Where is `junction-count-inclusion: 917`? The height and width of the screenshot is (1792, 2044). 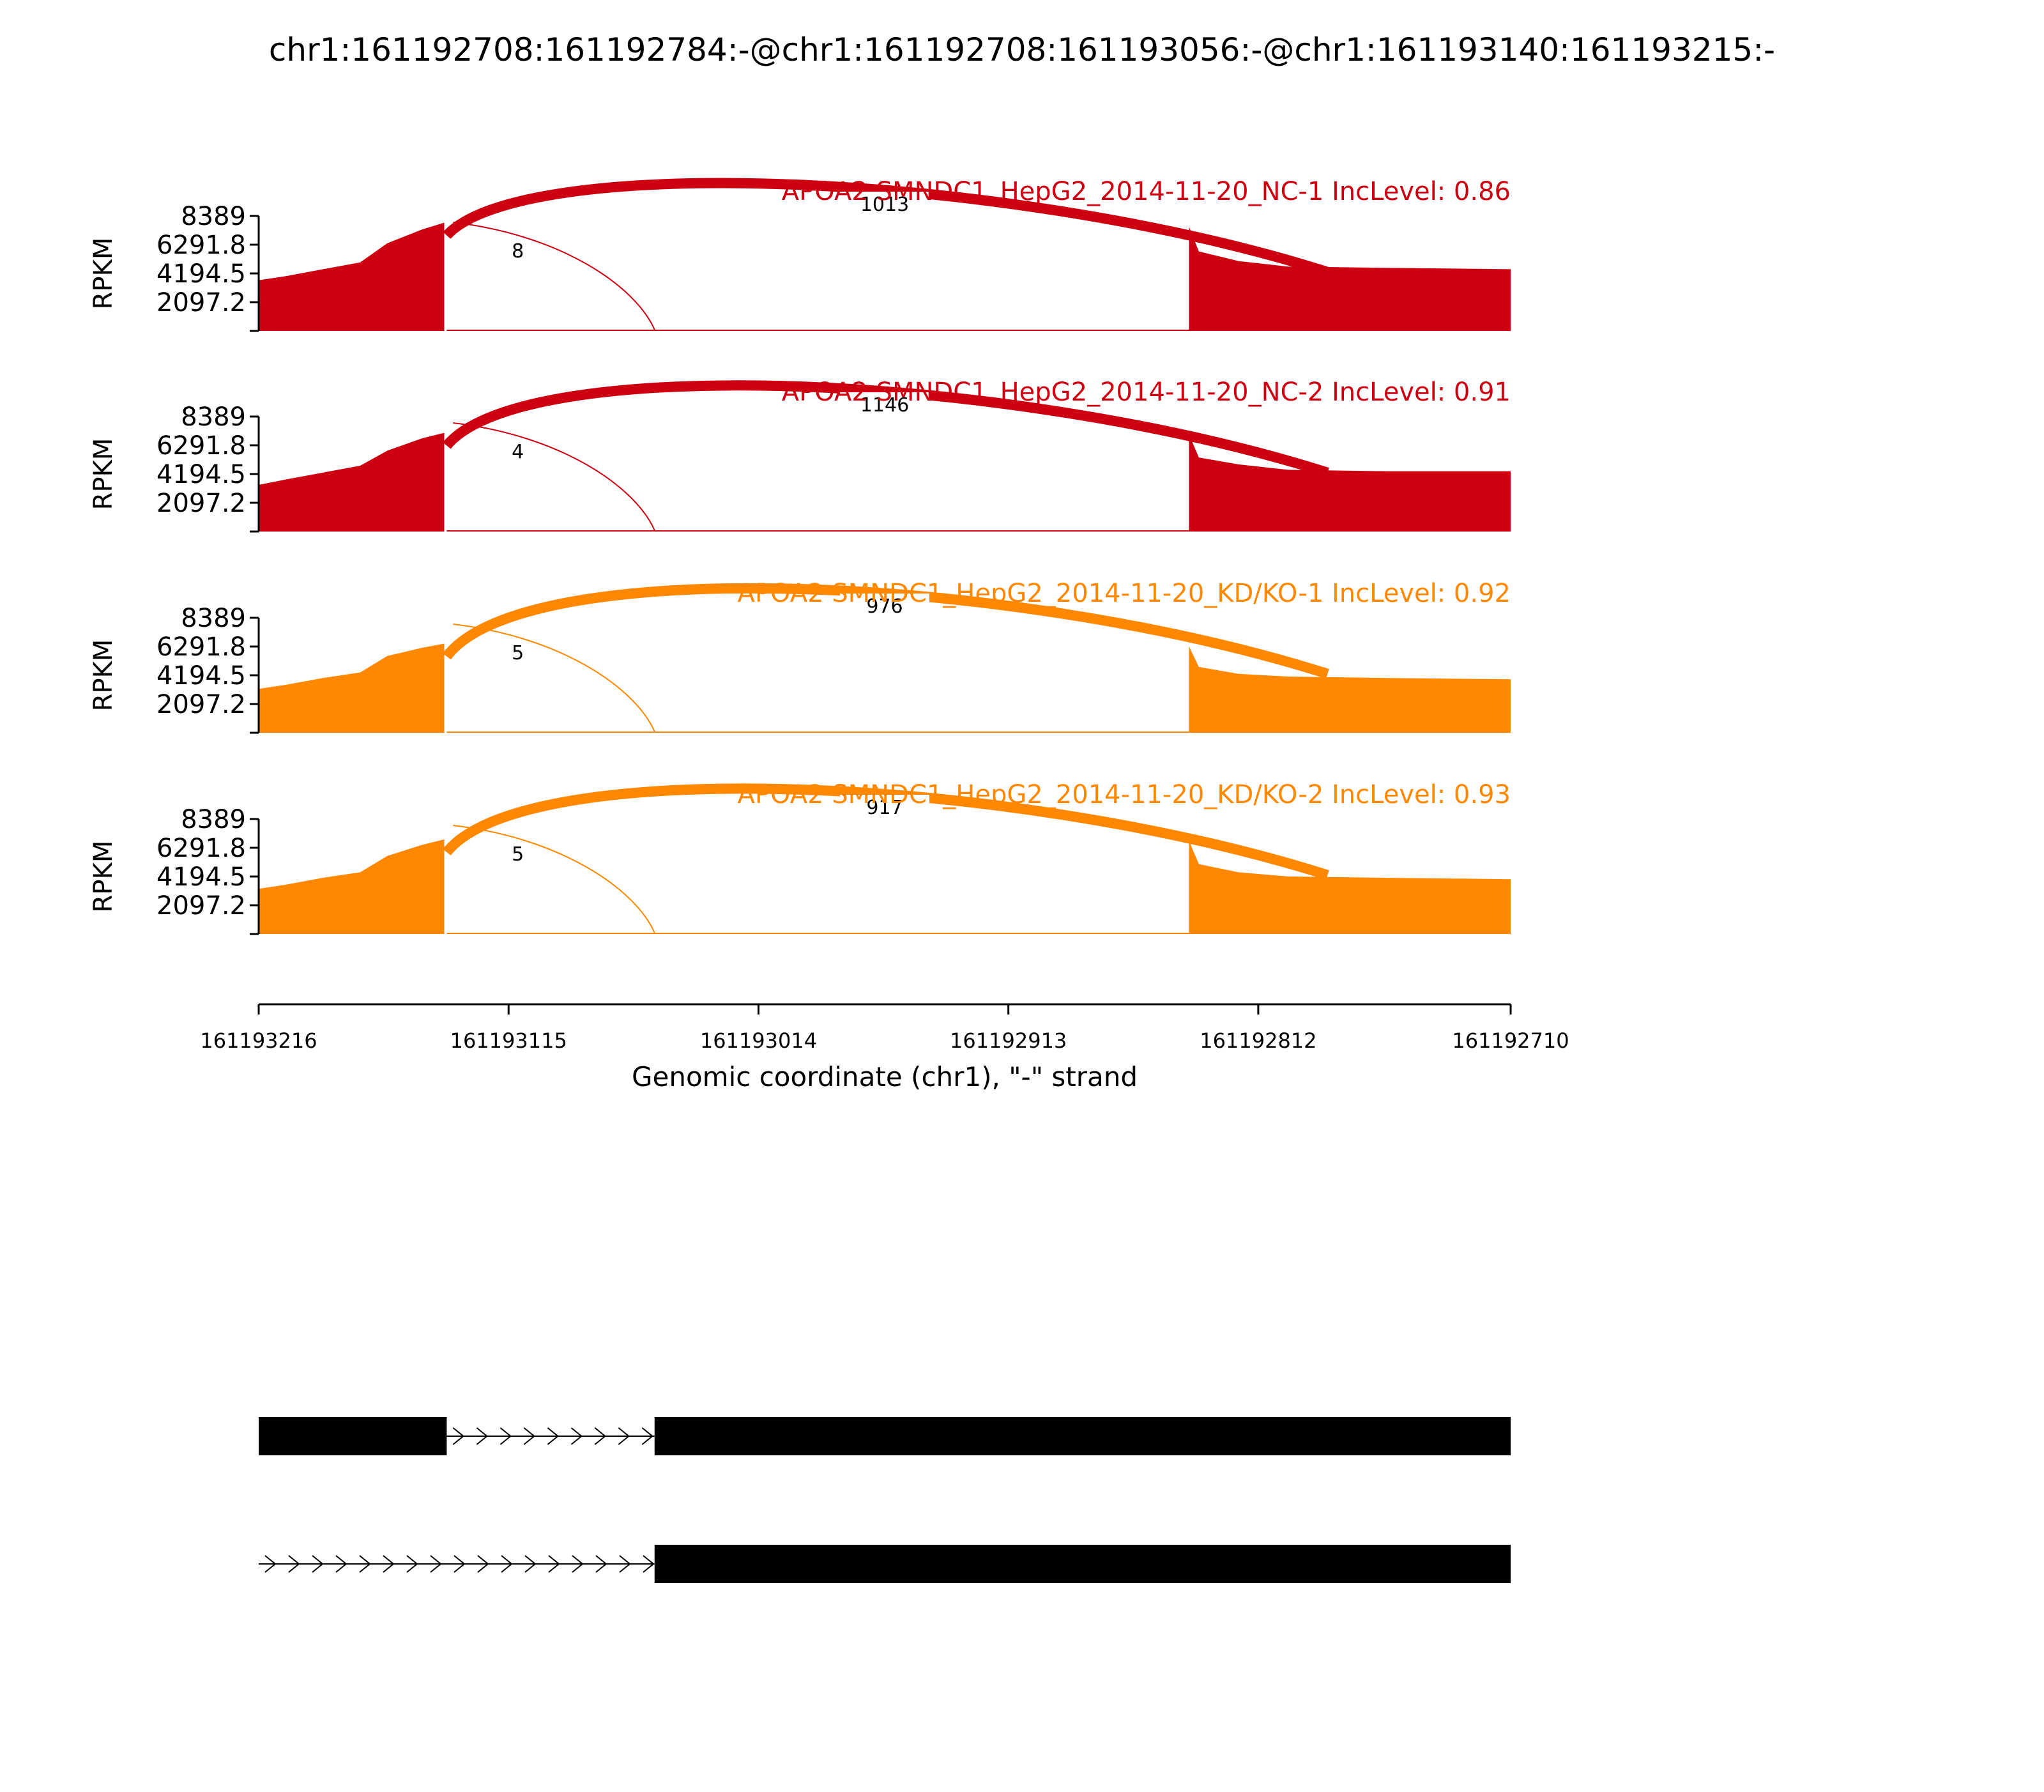 junction-count-inclusion: 917 is located at coordinates (884, 808).